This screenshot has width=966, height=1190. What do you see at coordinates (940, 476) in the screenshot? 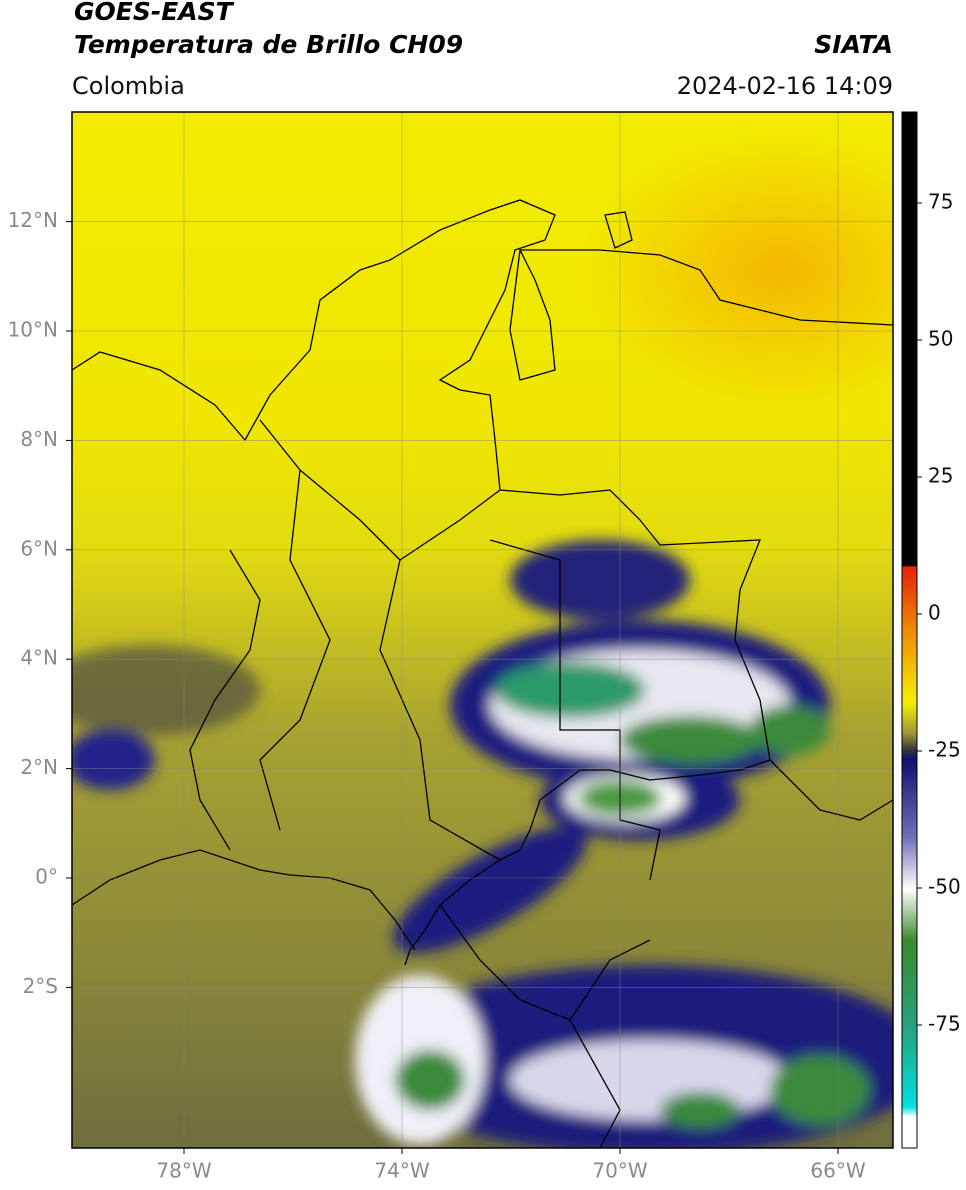
I see `colorbar-tick-label: 25` at bounding box center [940, 476].